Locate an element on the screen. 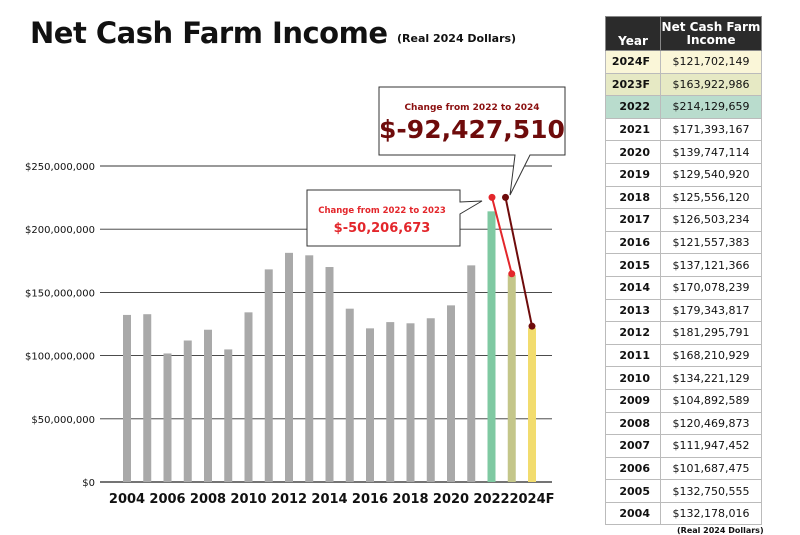 This screenshot has height=535, width=800. table-row: 2022 $214,129,659 is located at coordinates (683, 107).